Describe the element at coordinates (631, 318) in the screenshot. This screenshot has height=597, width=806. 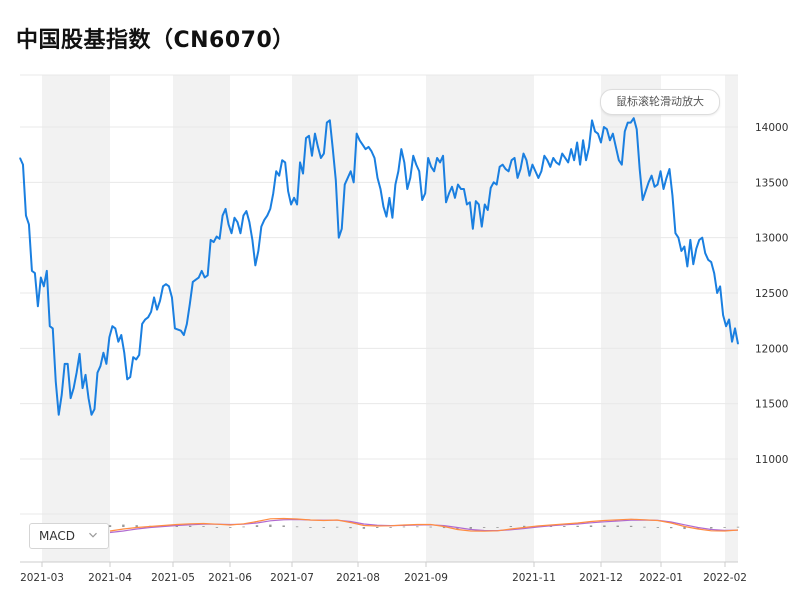
I see `month-band` at that location.